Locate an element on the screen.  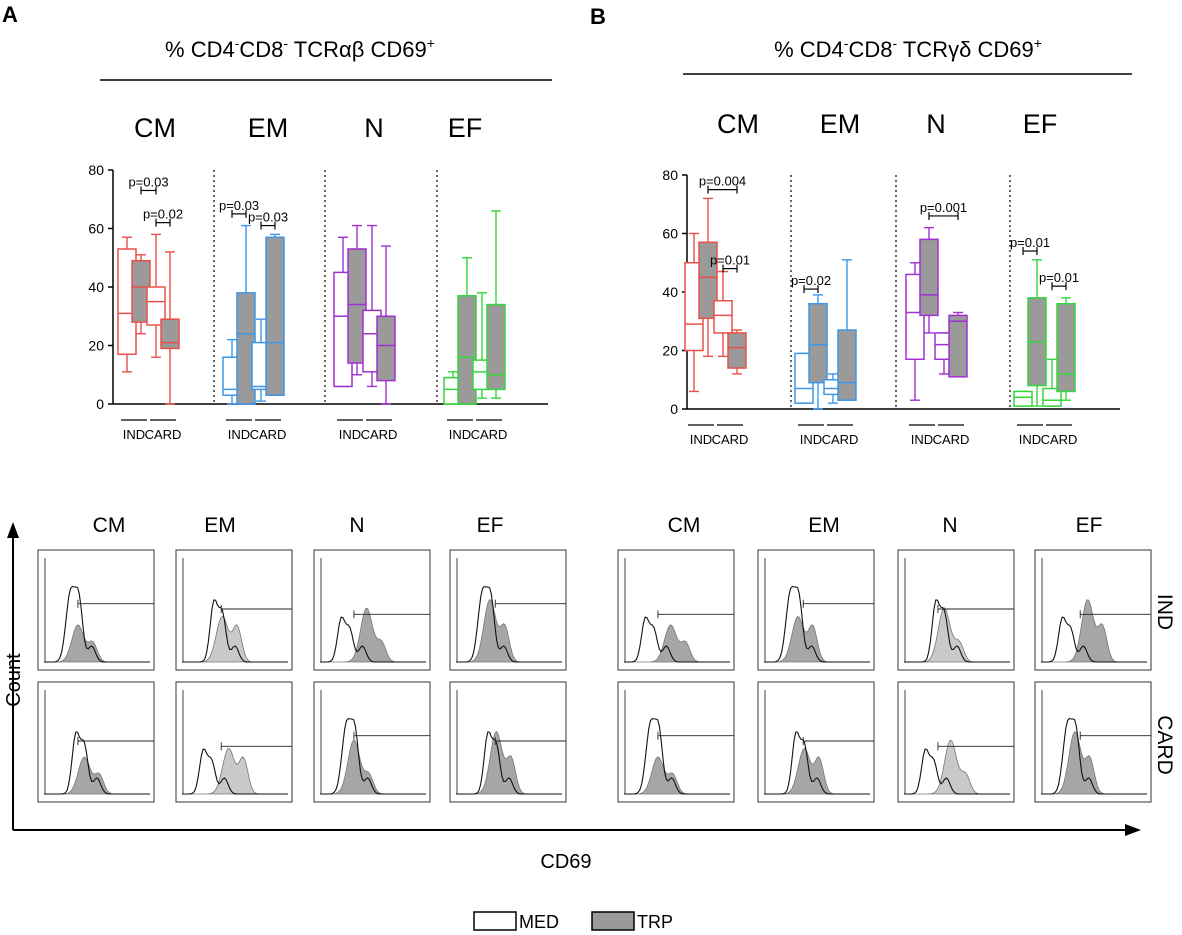
title-part: TCRγδ CD69 is located at coordinates (965, 49).